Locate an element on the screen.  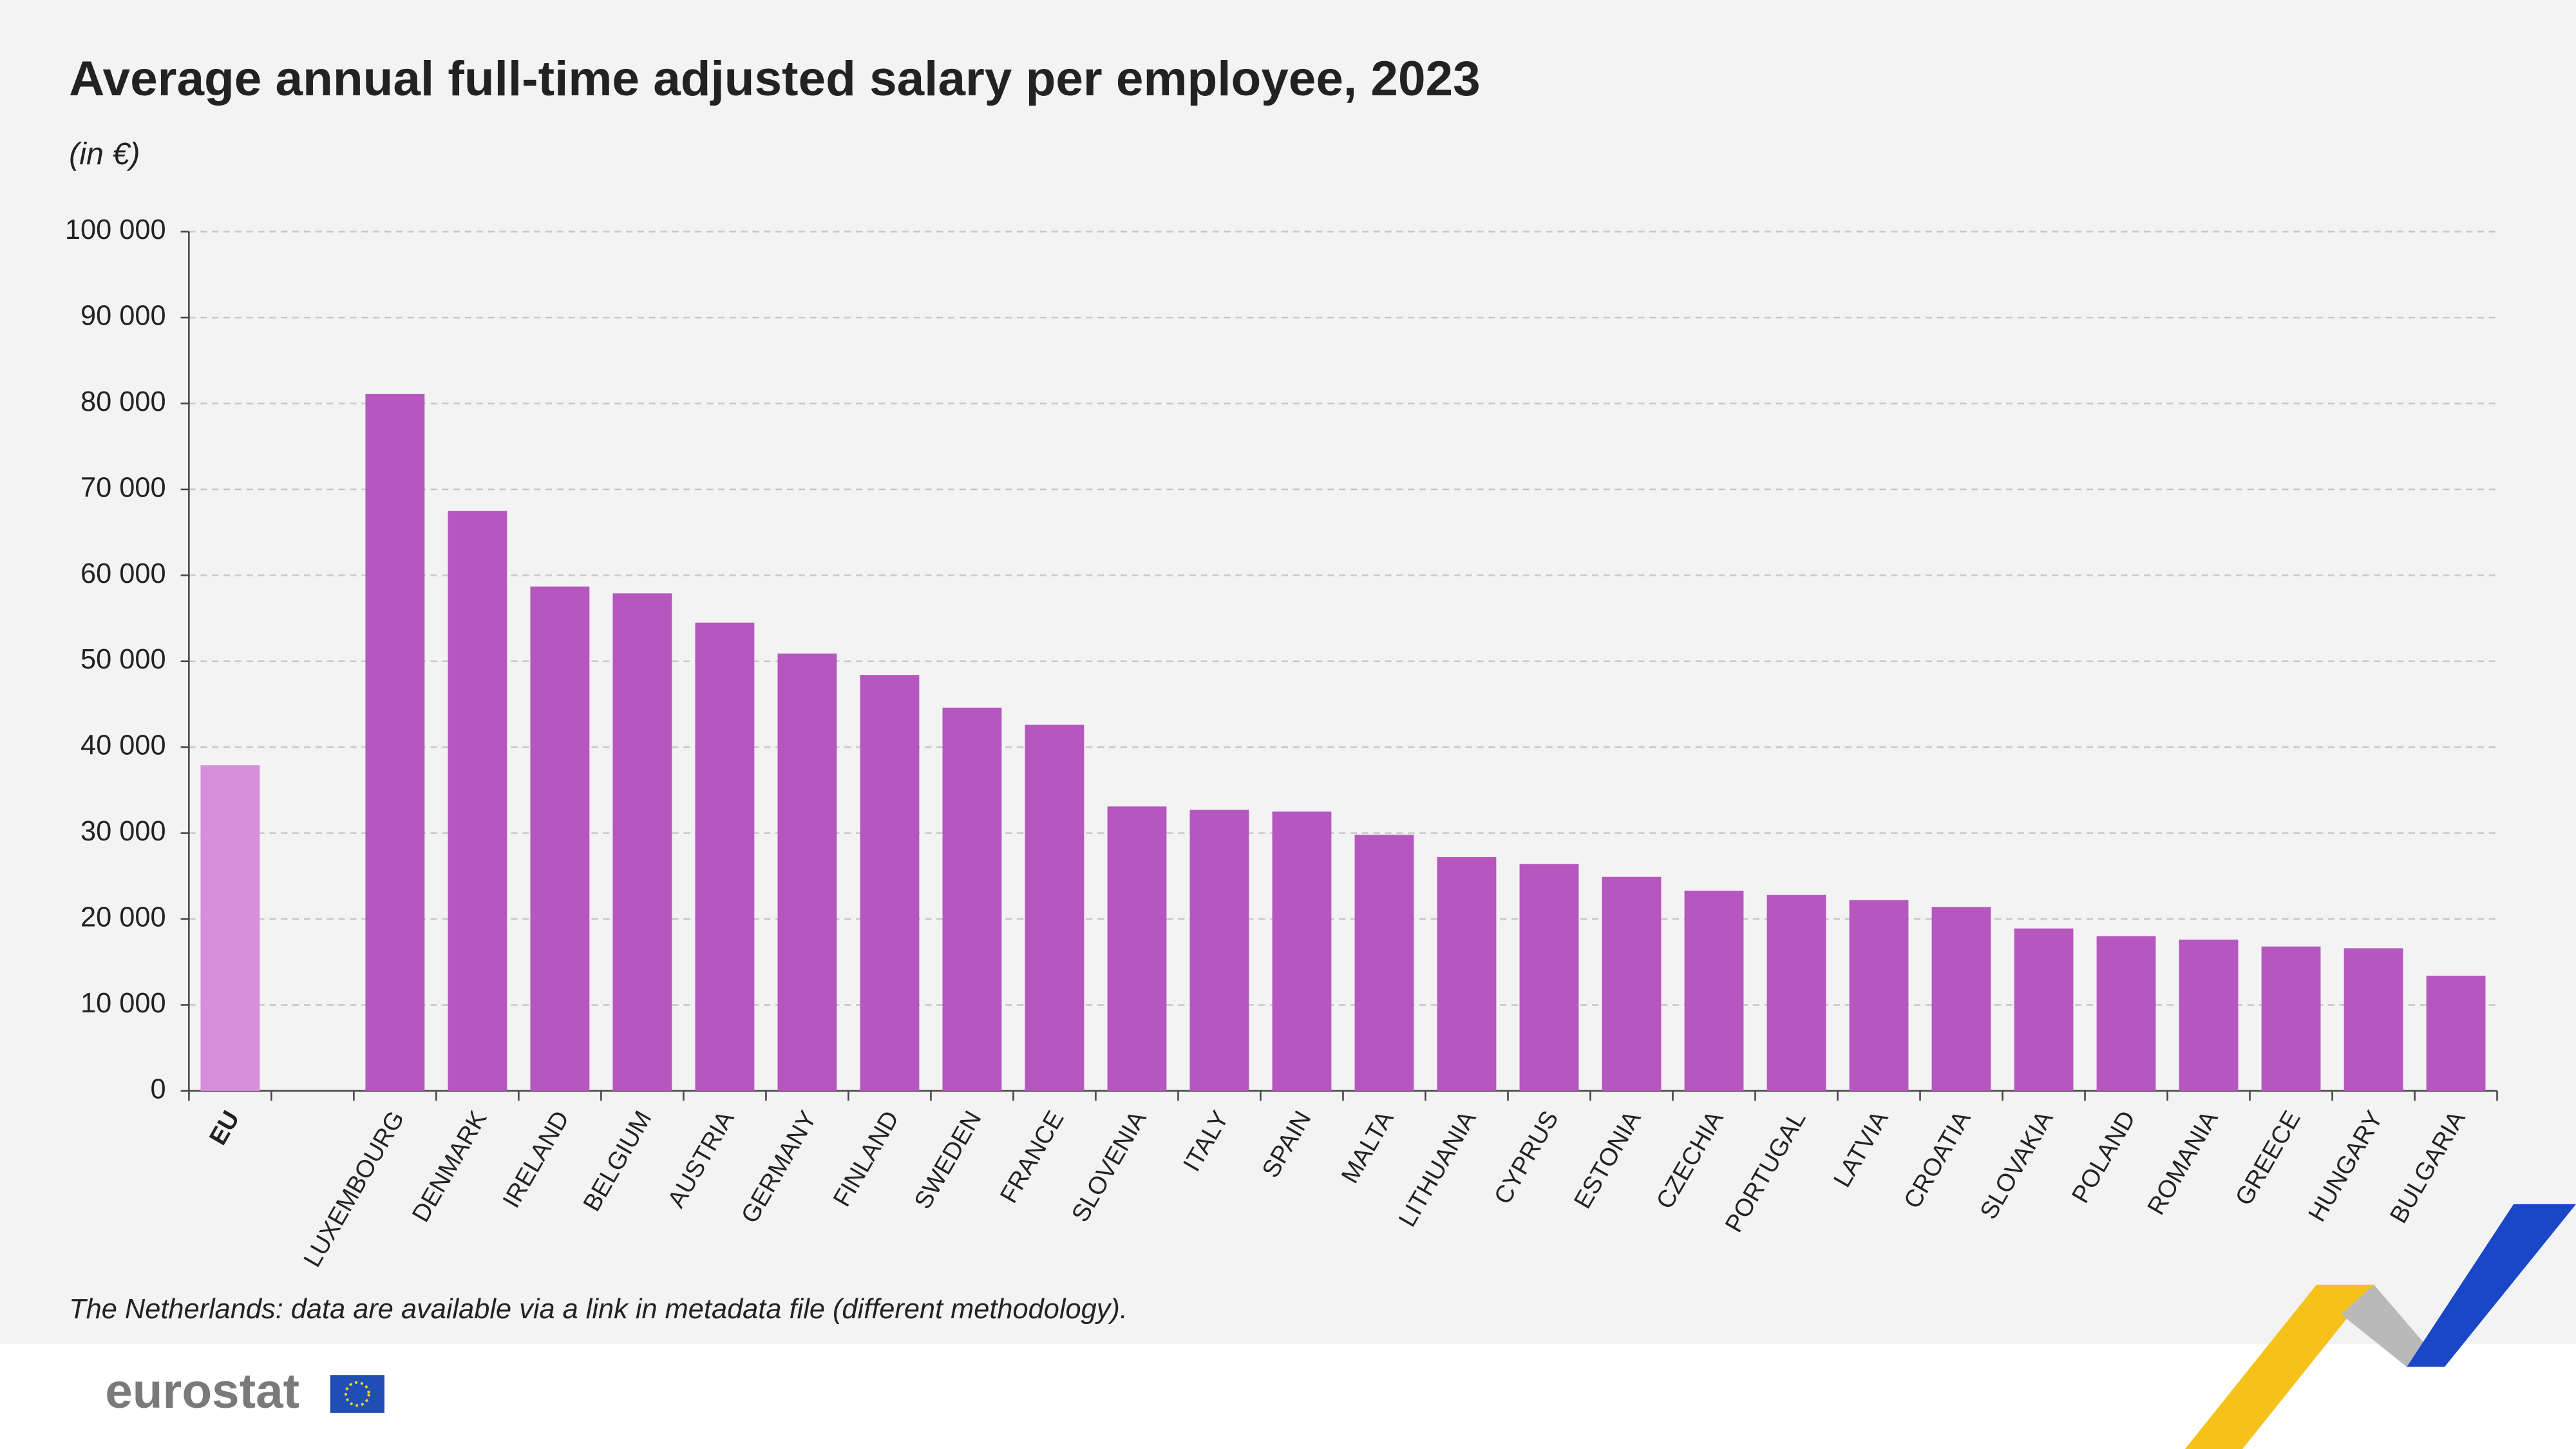
y-tick-label: 60 000 is located at coordinates (123, 573).